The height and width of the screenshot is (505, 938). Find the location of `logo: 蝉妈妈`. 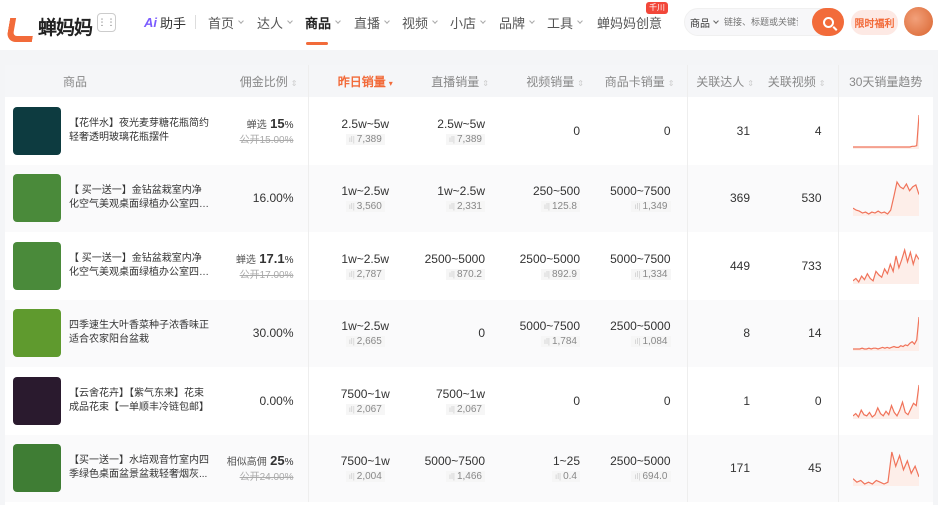

logo: 蝉妈妈 is located at coordinates (49, 26).